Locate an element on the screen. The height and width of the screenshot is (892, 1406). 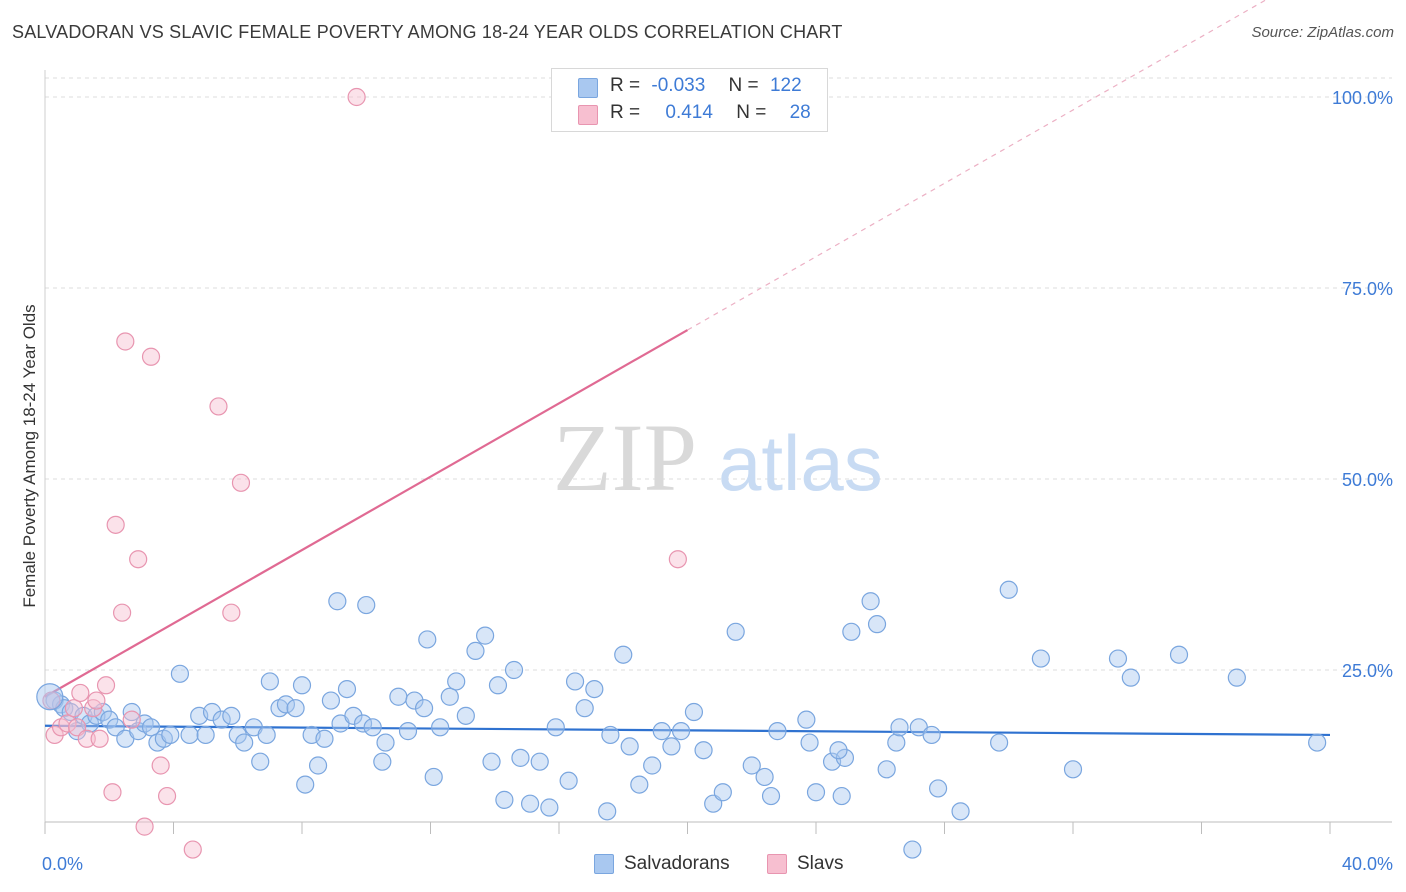
y-tick-label: 25.0% is located at coordinates (1367, 671).